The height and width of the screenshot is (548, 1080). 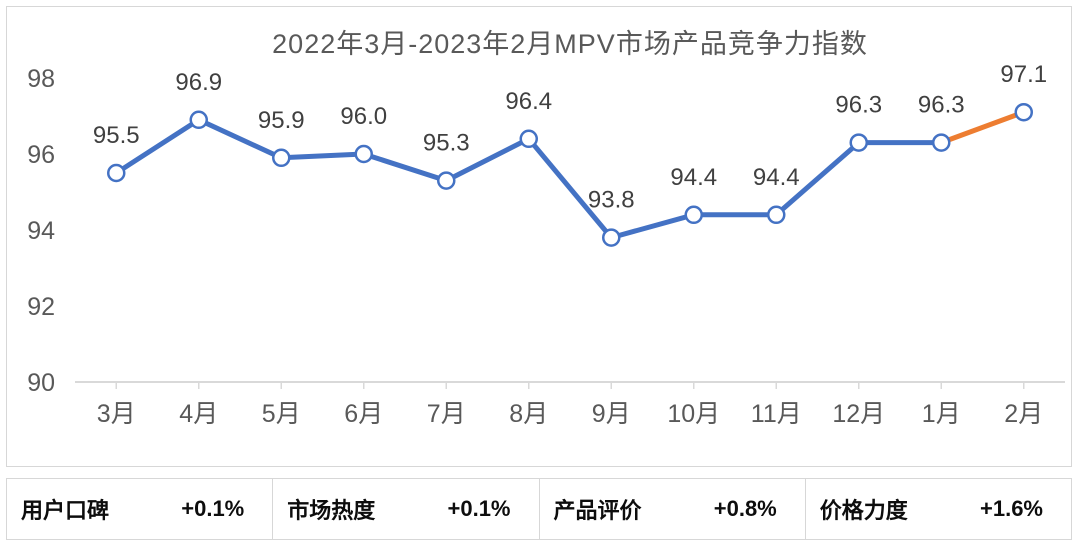 I want to click on y-tick-label: 92, so click(x=41, y=307).